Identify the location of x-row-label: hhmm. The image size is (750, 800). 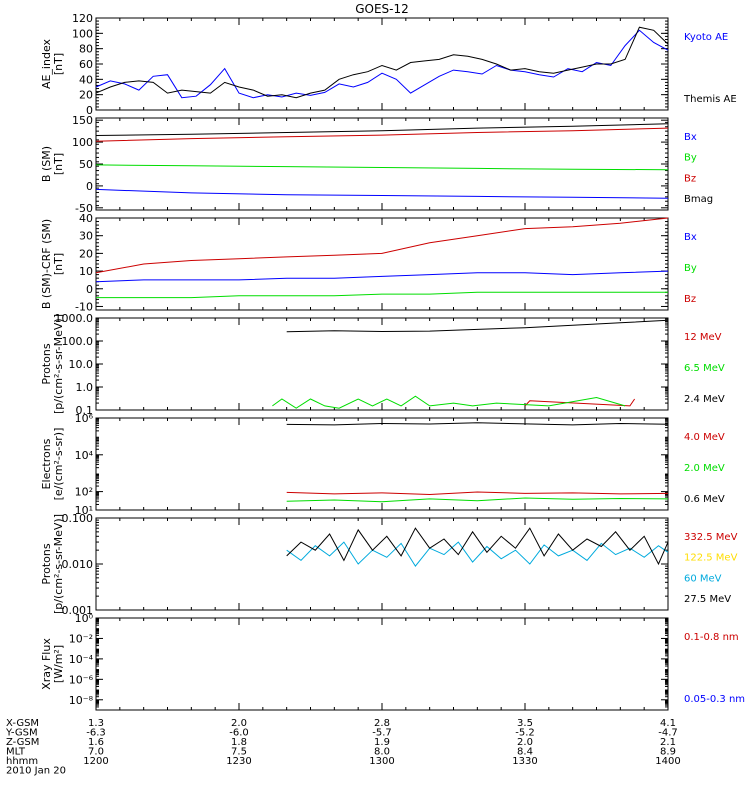
(22, 761).